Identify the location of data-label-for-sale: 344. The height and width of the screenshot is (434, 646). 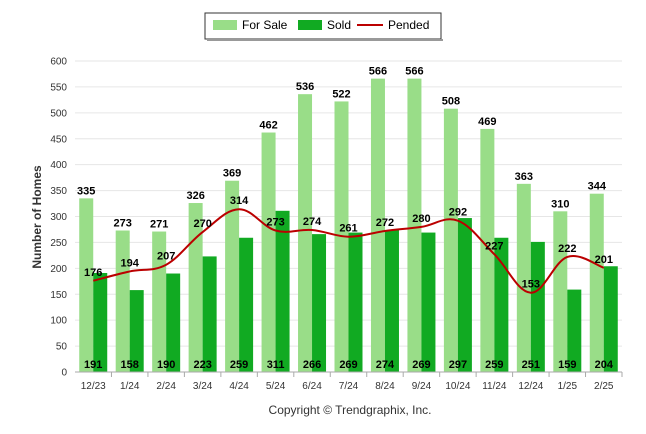
(597, 187).